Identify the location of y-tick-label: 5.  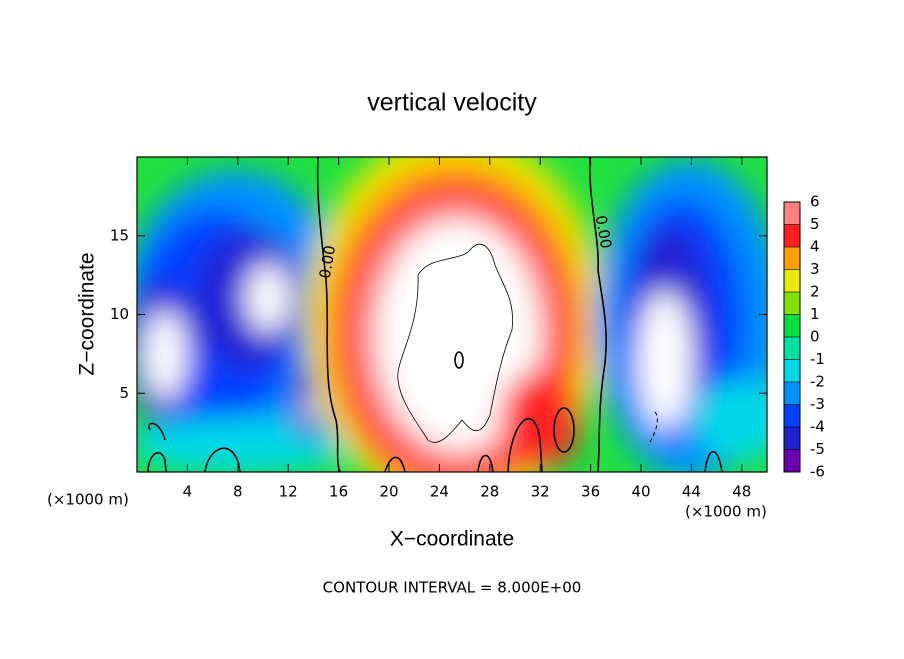
(124, 393).